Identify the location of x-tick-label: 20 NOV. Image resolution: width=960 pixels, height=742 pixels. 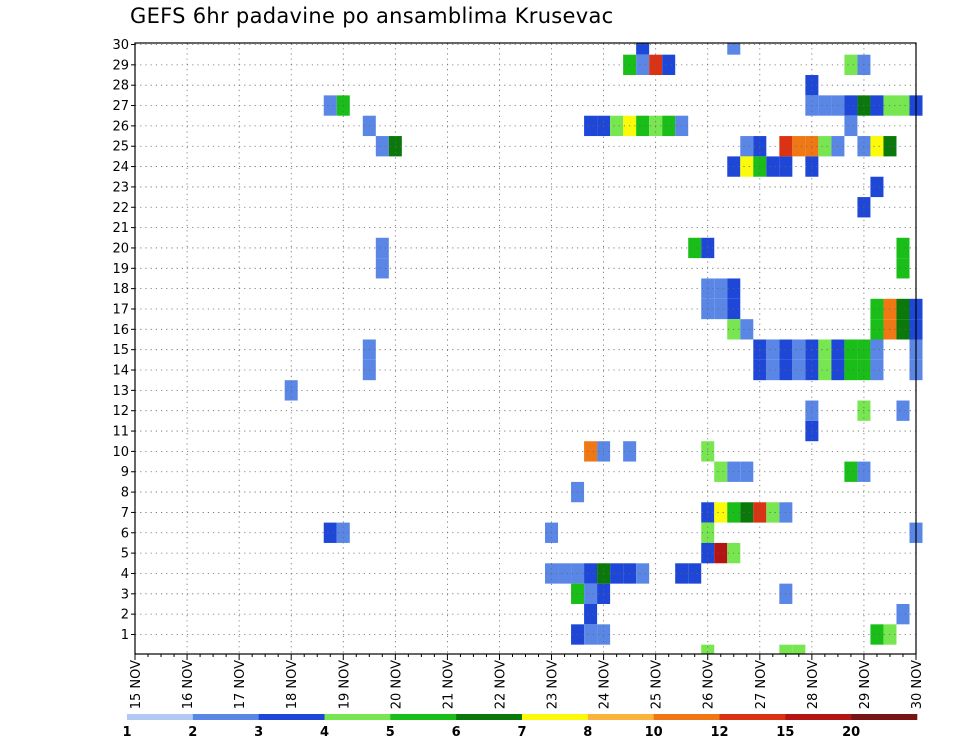
(396, 684).